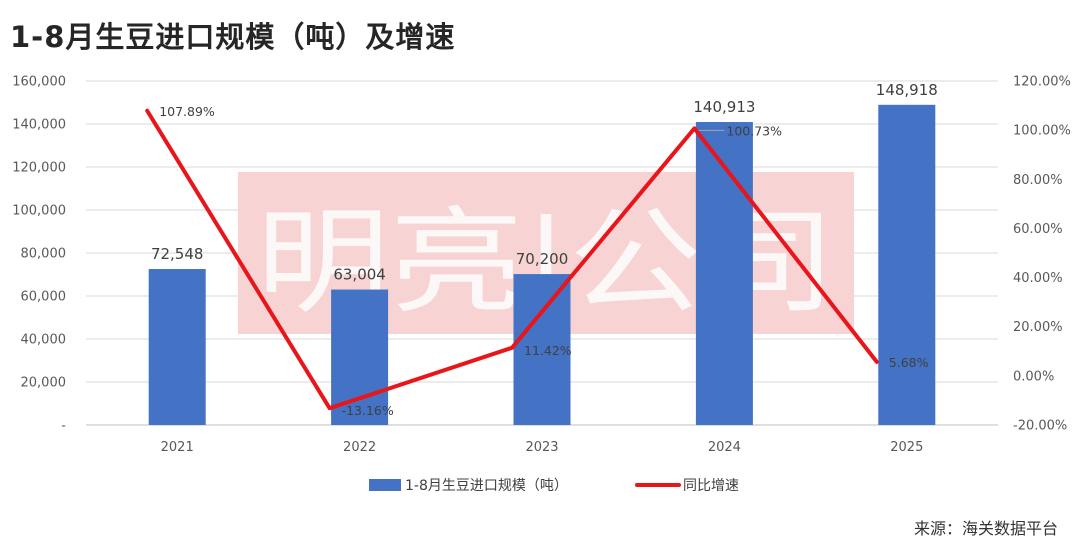 This screenshot has width=1080, height=543. Describe the element at coordinates (177, 254) in the screenshot. I see `bar-value-label: 72,548` at that location.